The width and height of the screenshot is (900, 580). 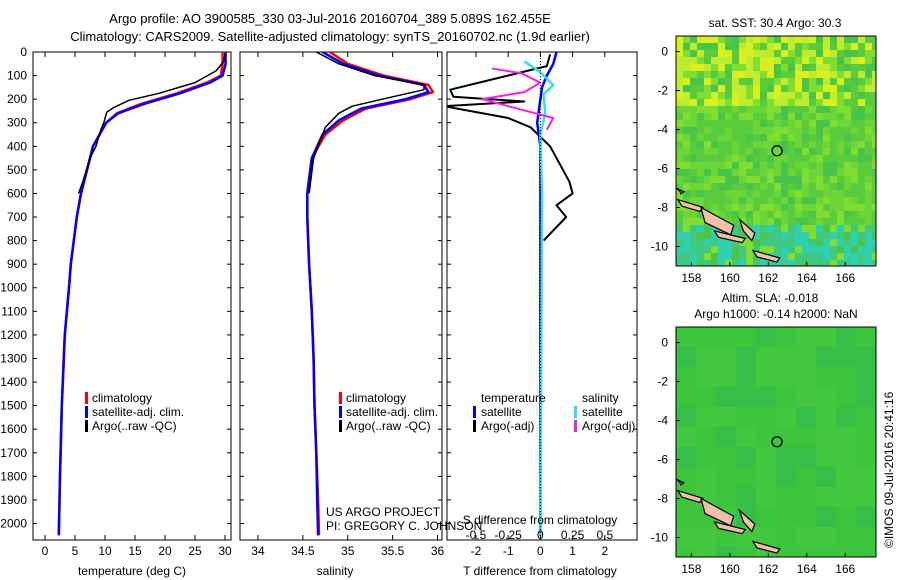 What do you see at coordinates (45, 551) in the screenshot?
I see `x-tick-label: 0` at bounding box center [45, 551].